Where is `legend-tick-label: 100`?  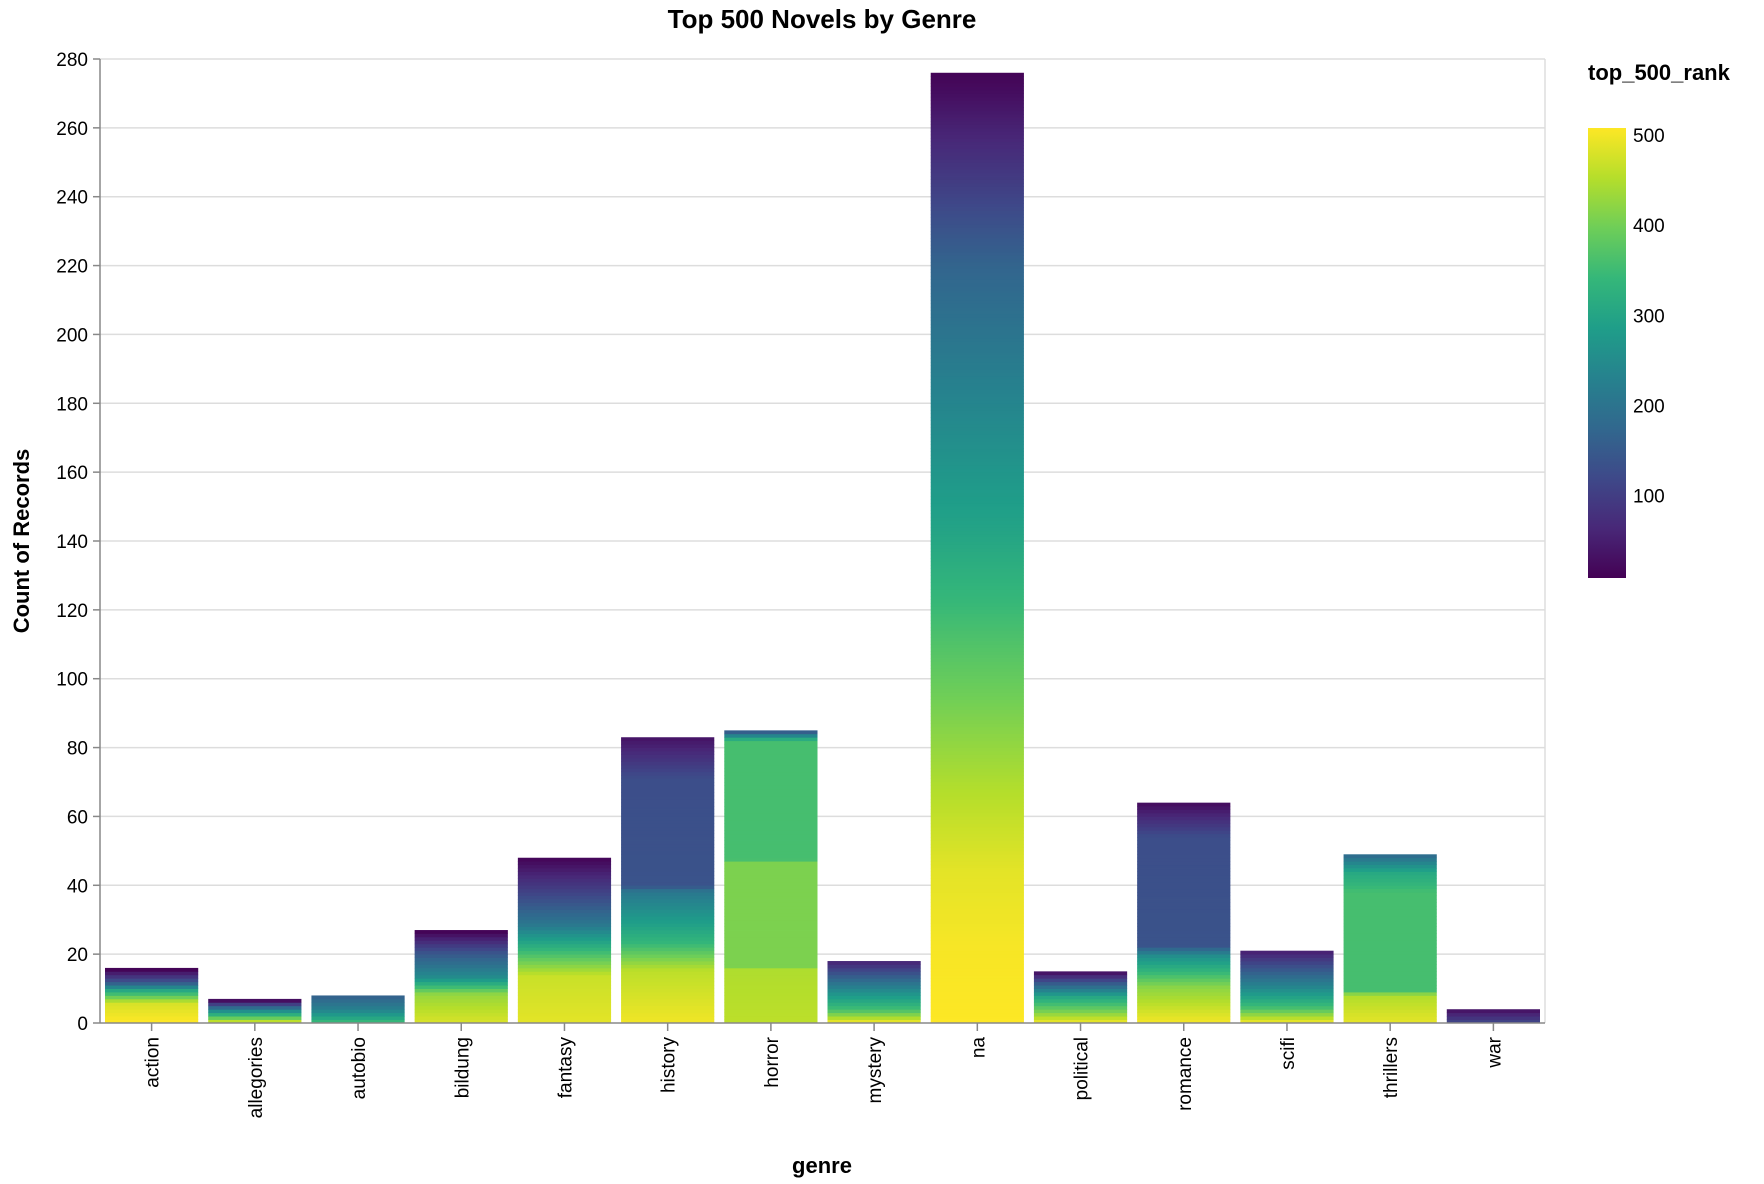 legend-tick-label: 100 is located at coordinates (1649, 497).